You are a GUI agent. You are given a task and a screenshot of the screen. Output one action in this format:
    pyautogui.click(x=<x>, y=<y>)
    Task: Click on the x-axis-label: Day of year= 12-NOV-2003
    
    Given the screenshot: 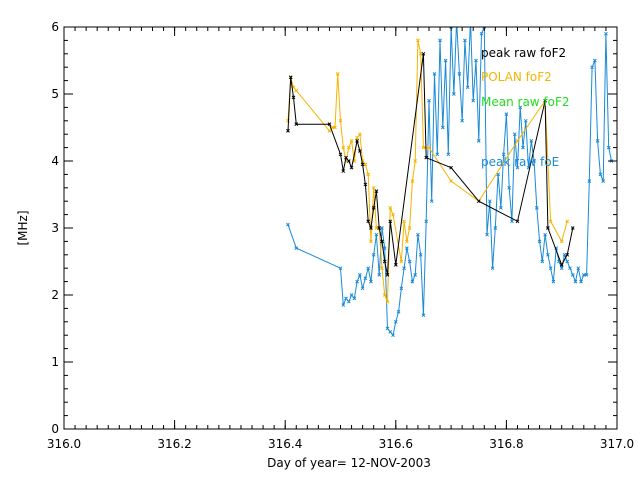 What is the action you would take?
    pyautogui.click(x=349, y=463)
    